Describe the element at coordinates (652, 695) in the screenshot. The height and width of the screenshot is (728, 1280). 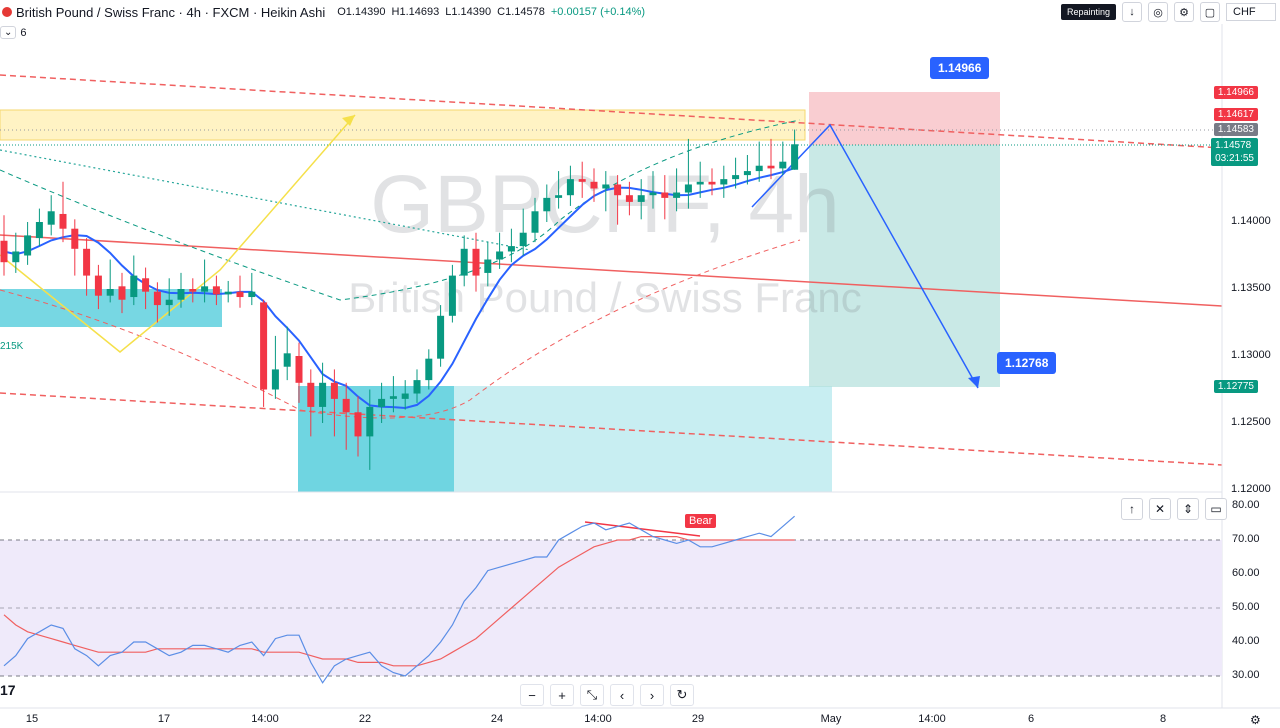
I see `scroll-right-icon: ›` at that location.